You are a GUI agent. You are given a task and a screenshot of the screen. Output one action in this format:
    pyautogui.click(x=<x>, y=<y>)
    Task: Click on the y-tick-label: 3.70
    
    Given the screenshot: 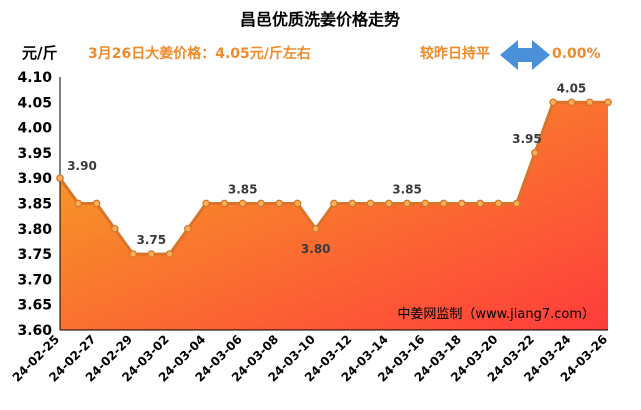 What is the action you would take?
    pyautogui.click(x=34, y=280)
    